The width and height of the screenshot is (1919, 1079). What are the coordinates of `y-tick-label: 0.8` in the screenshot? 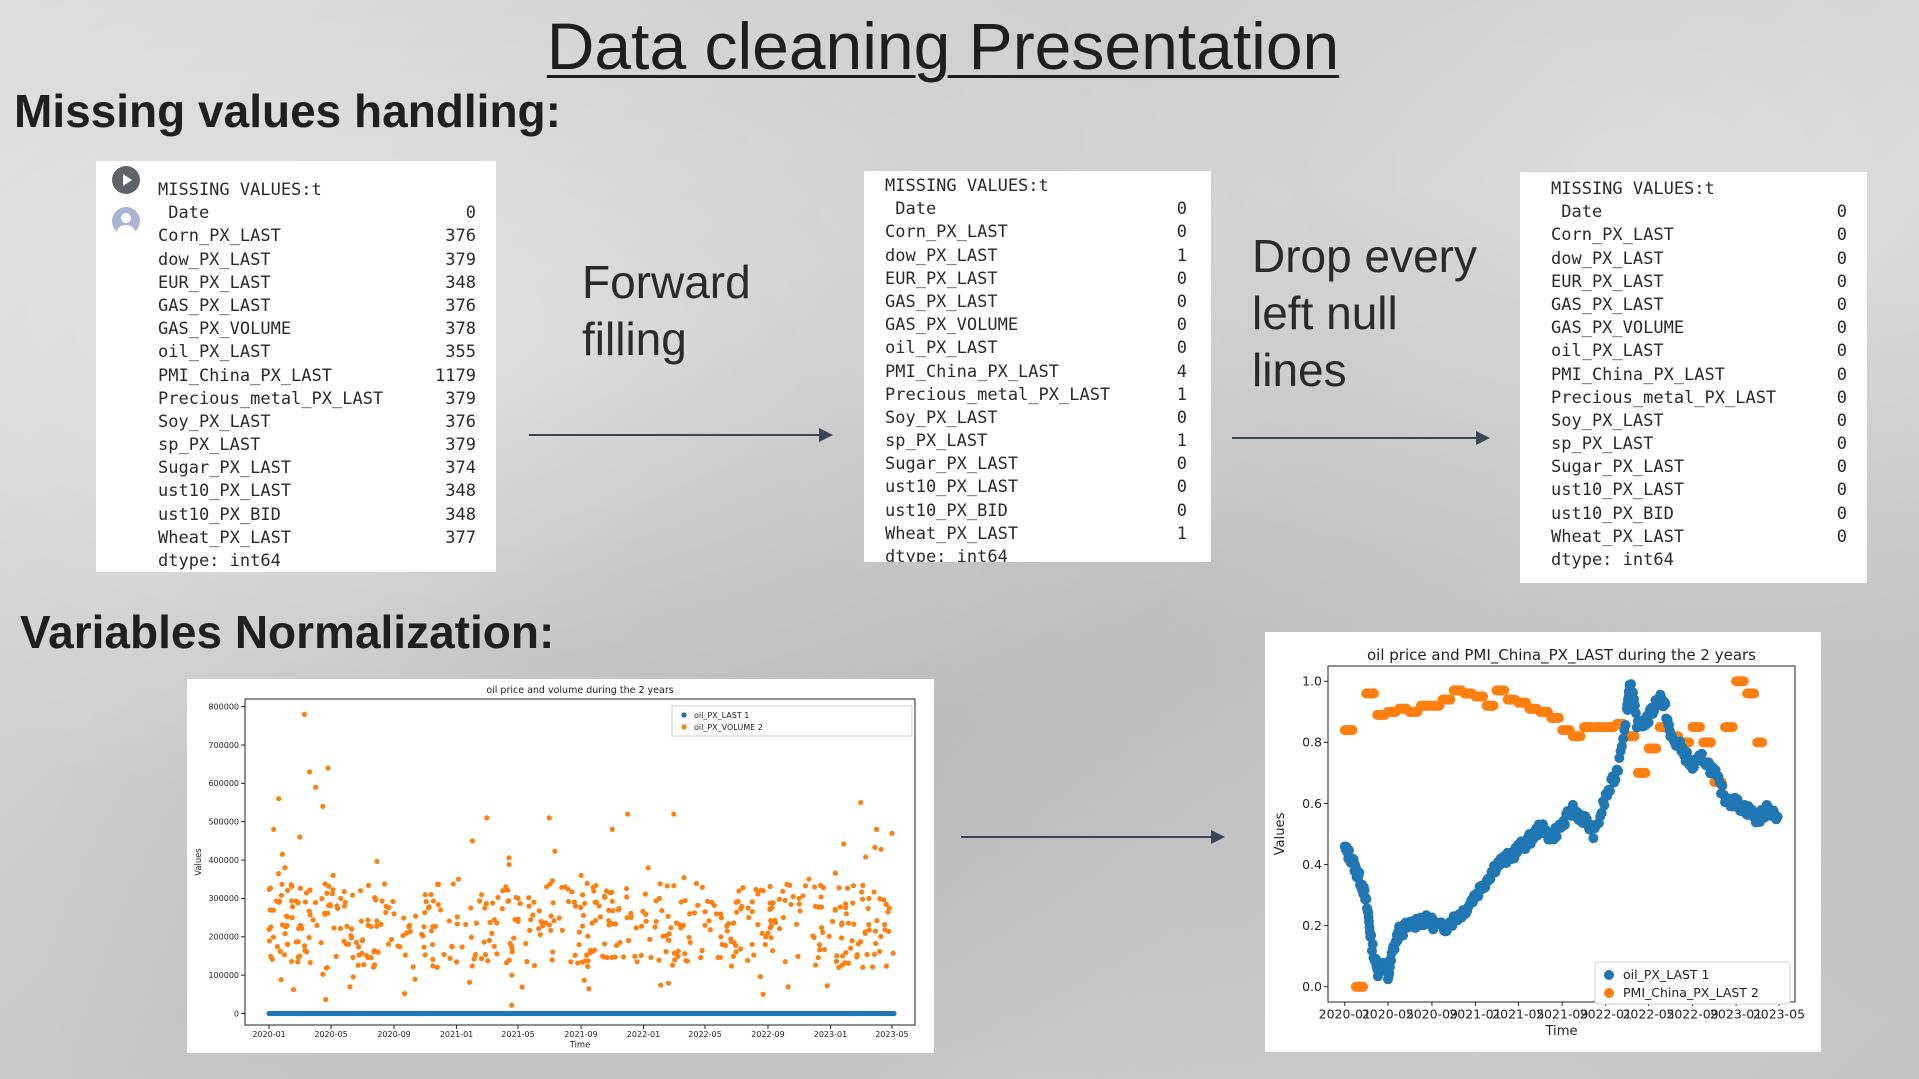 It's located at (1312, 742).